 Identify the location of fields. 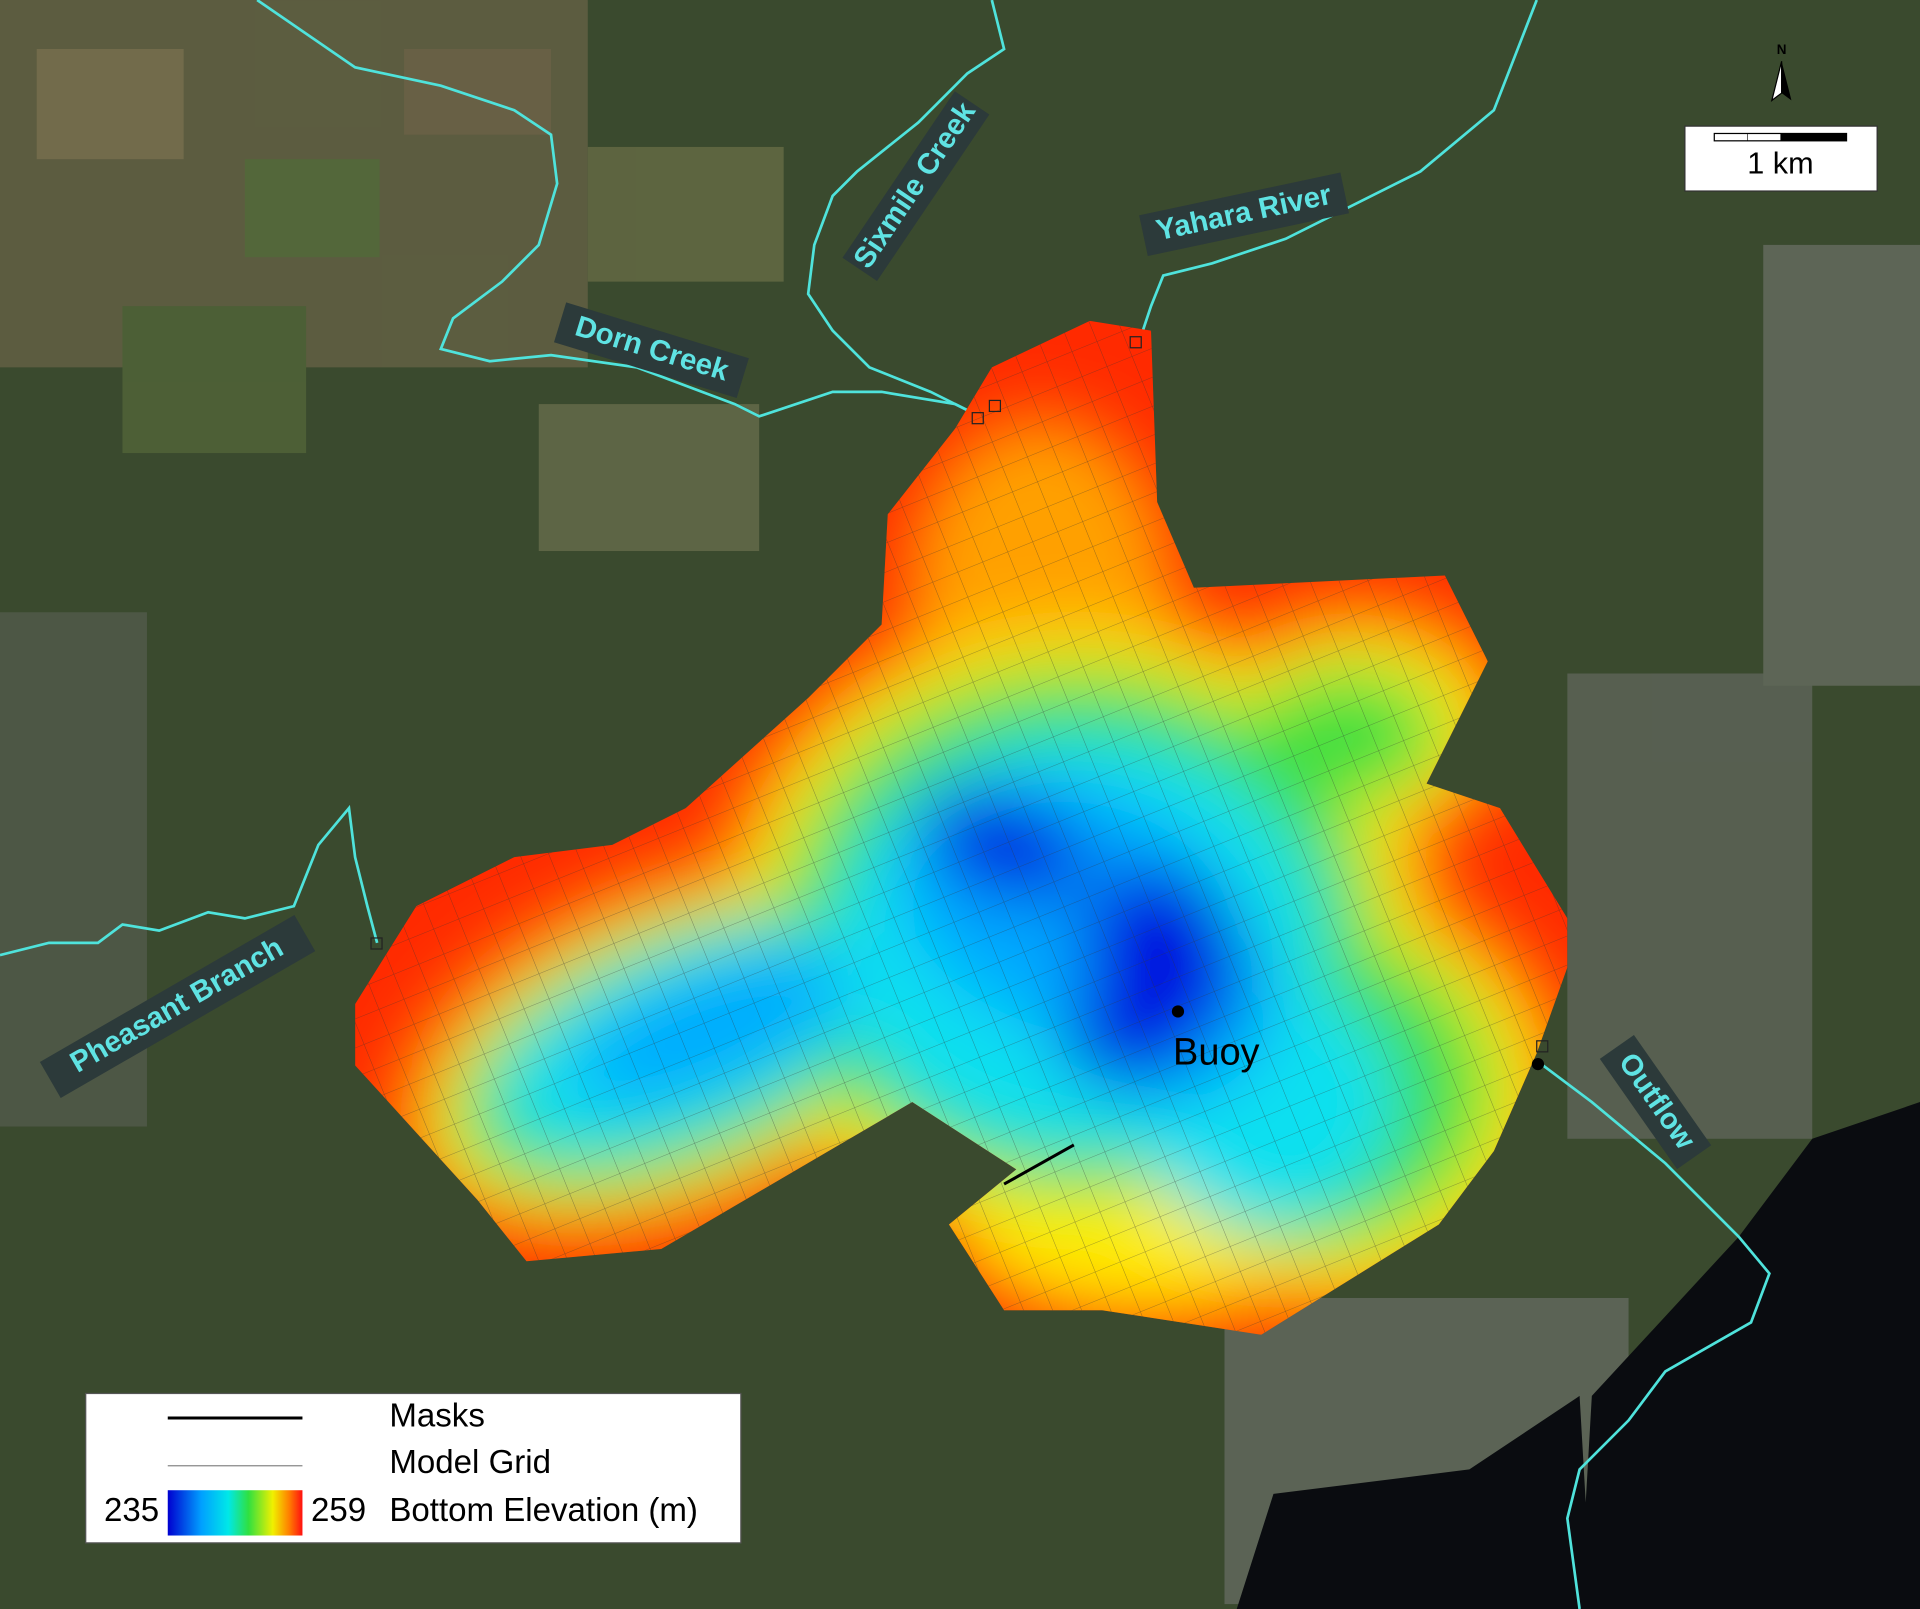
(392, 276).